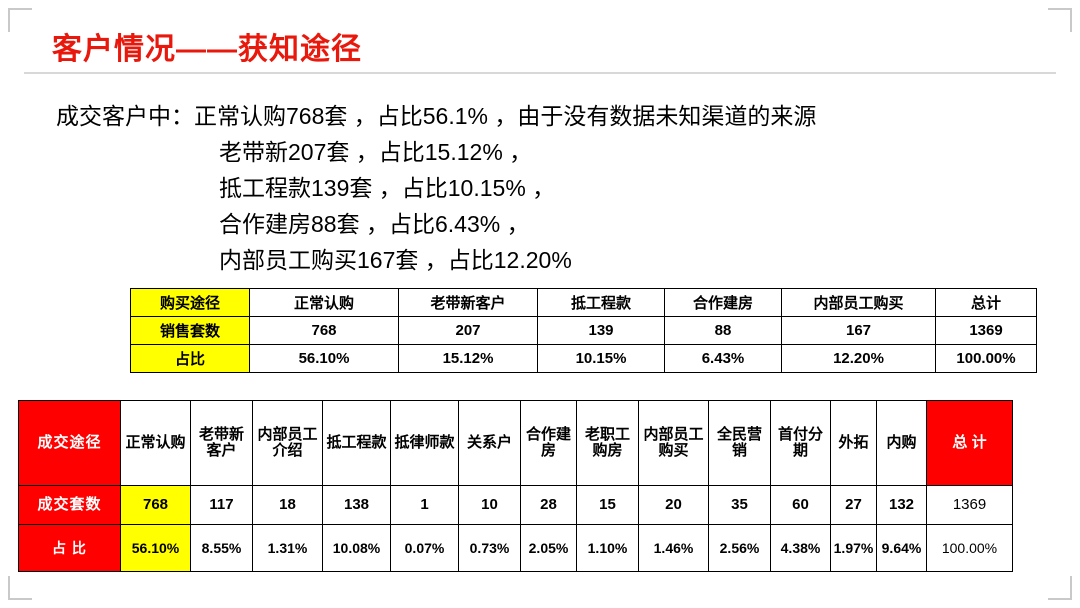  Describe the element at coordinates (468, 330) in the screenshot. I see `table1-cell: 207` at that location.